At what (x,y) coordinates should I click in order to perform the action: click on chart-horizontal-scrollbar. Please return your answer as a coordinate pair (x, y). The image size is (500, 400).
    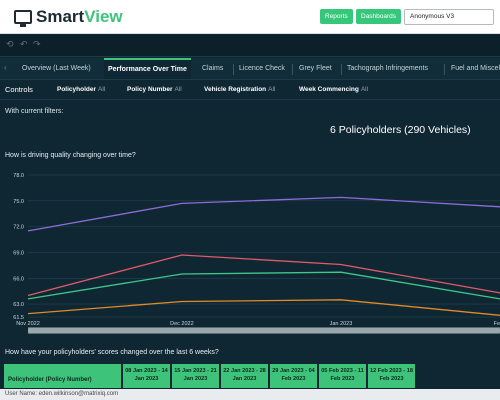
    Looking at the image, I should click on (264, 330).